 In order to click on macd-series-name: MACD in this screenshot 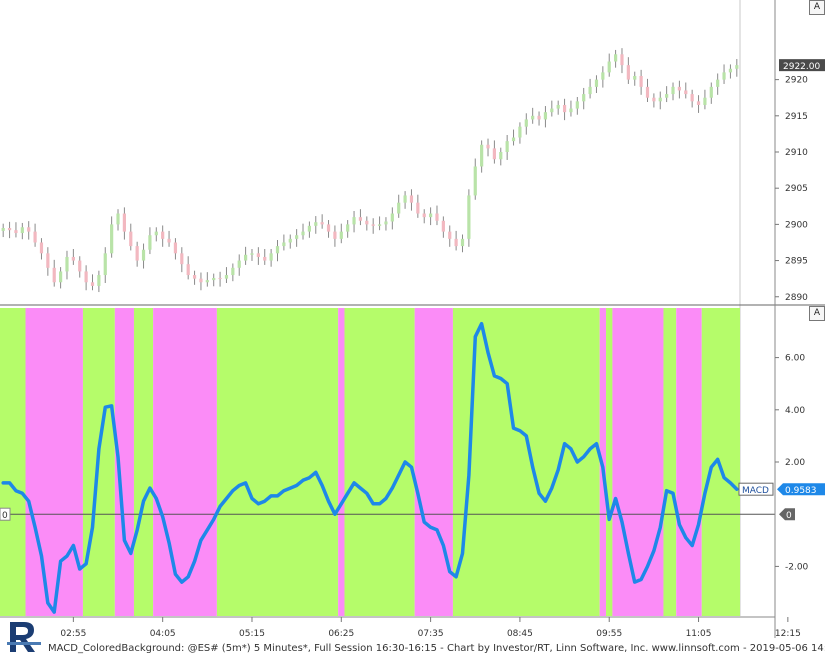, I will do `click(755, 491)`.